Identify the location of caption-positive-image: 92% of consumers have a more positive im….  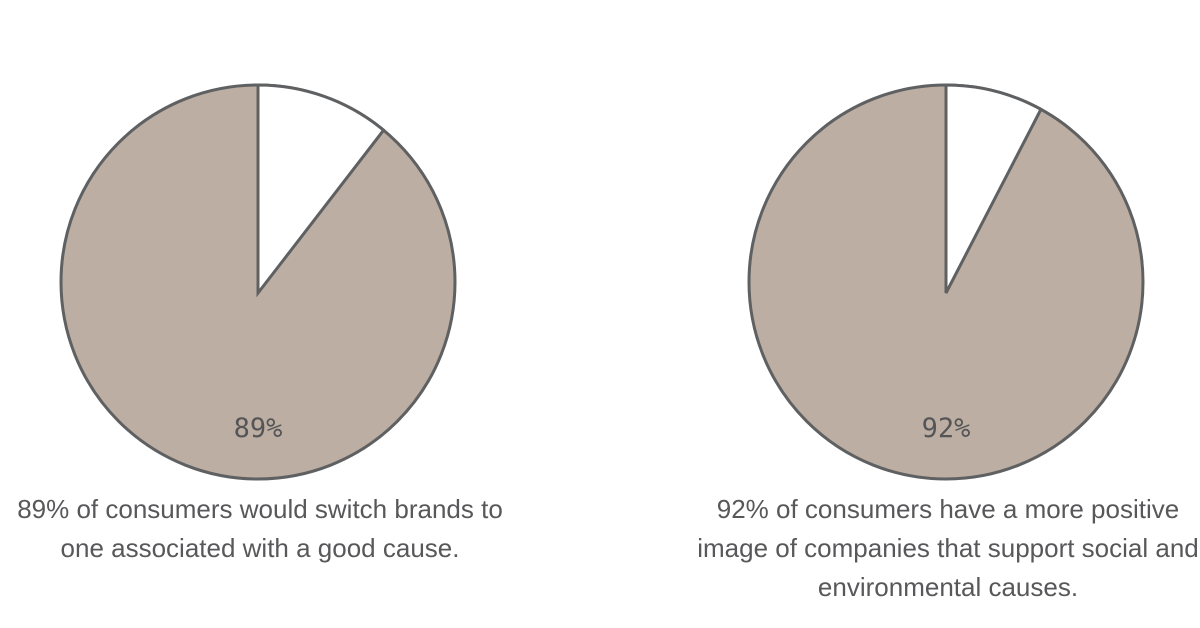
(948, 548).